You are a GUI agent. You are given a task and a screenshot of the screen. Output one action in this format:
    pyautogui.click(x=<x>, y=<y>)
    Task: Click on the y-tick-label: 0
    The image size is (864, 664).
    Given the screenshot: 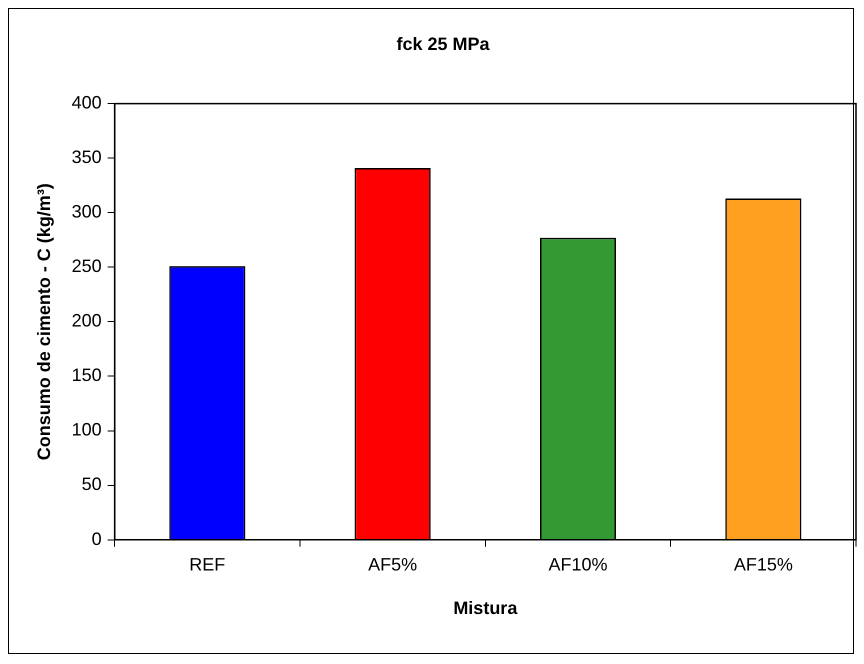 What is the action you would take?
    pyautogui.click(x=97, y=538)
    